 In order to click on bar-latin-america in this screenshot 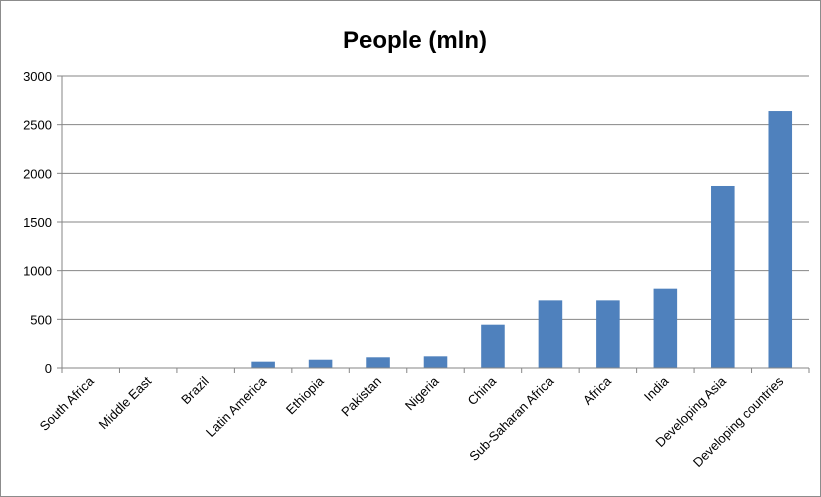, I will do `click(263, 364)`.